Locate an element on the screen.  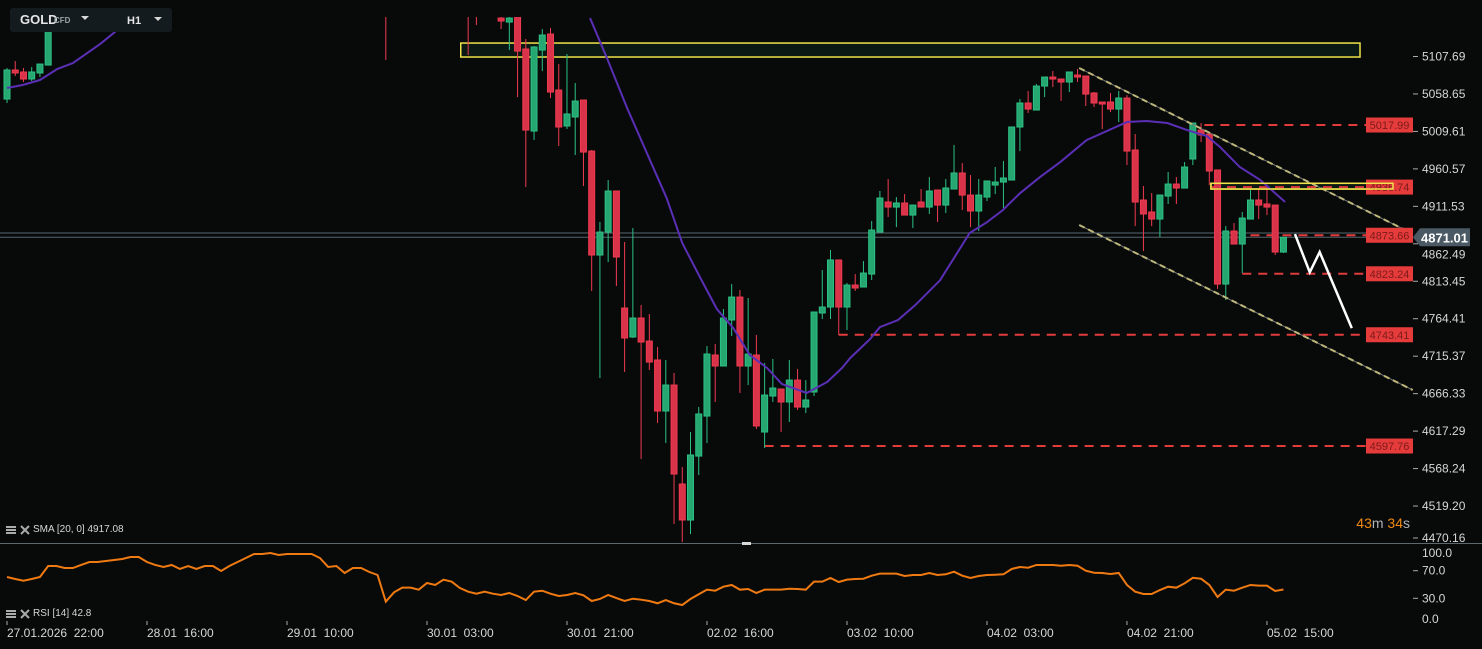
symbol-selector-bar: GOLD CFD H1 is located at coordinates (91, 20).